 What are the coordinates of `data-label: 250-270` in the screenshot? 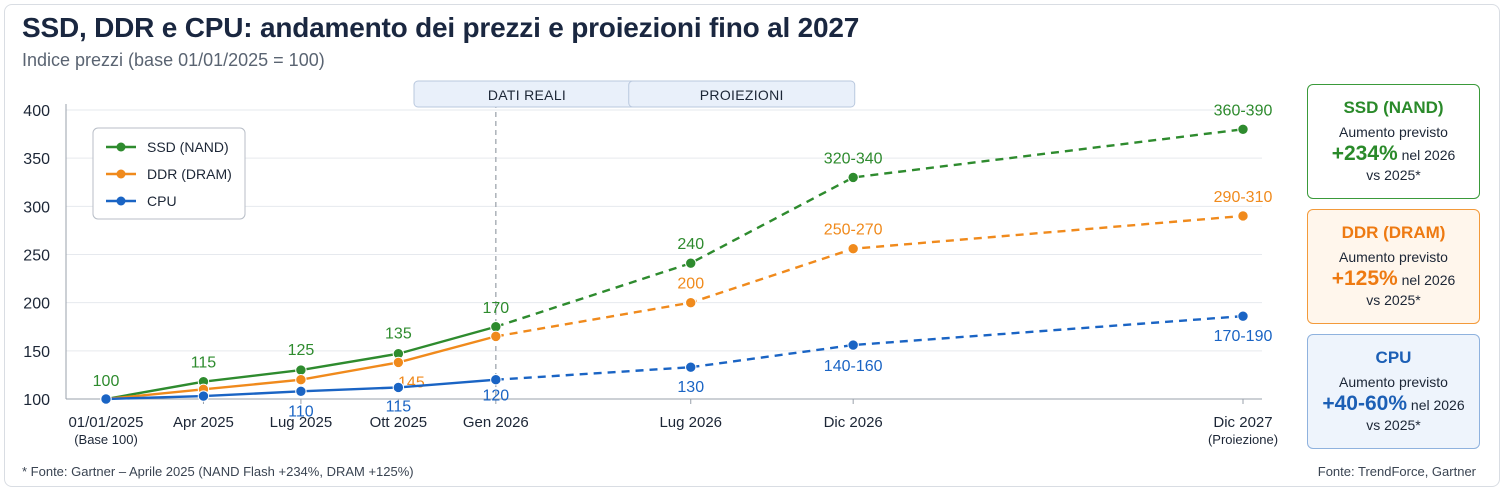 It's located at (853, 230).